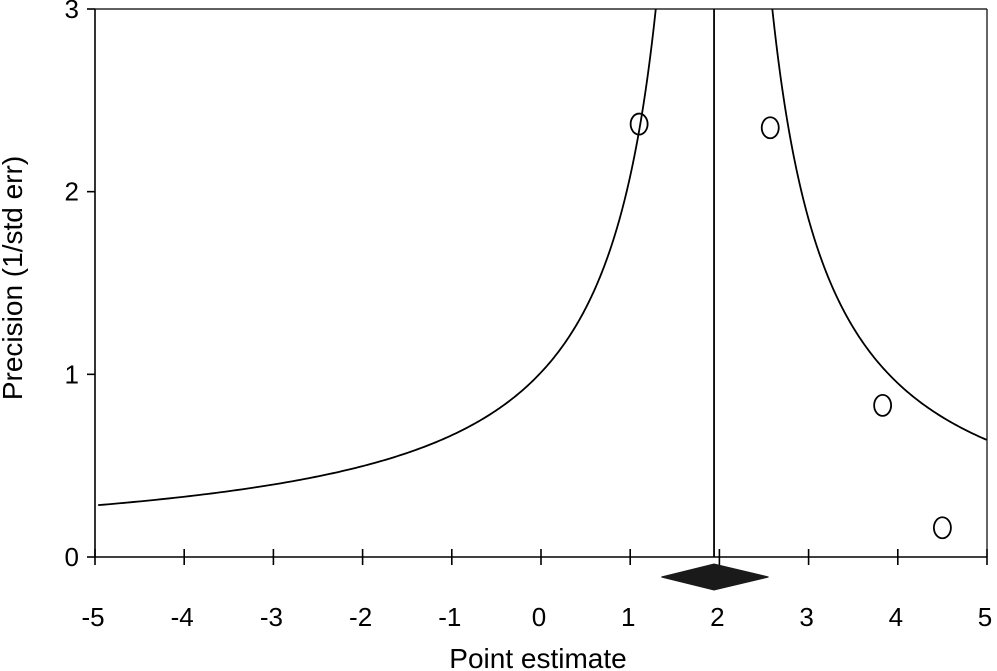 Image resolution: width=997 pixels, height=671 pixels. I want to click on x-tick-label: 0, so click(539, 617).